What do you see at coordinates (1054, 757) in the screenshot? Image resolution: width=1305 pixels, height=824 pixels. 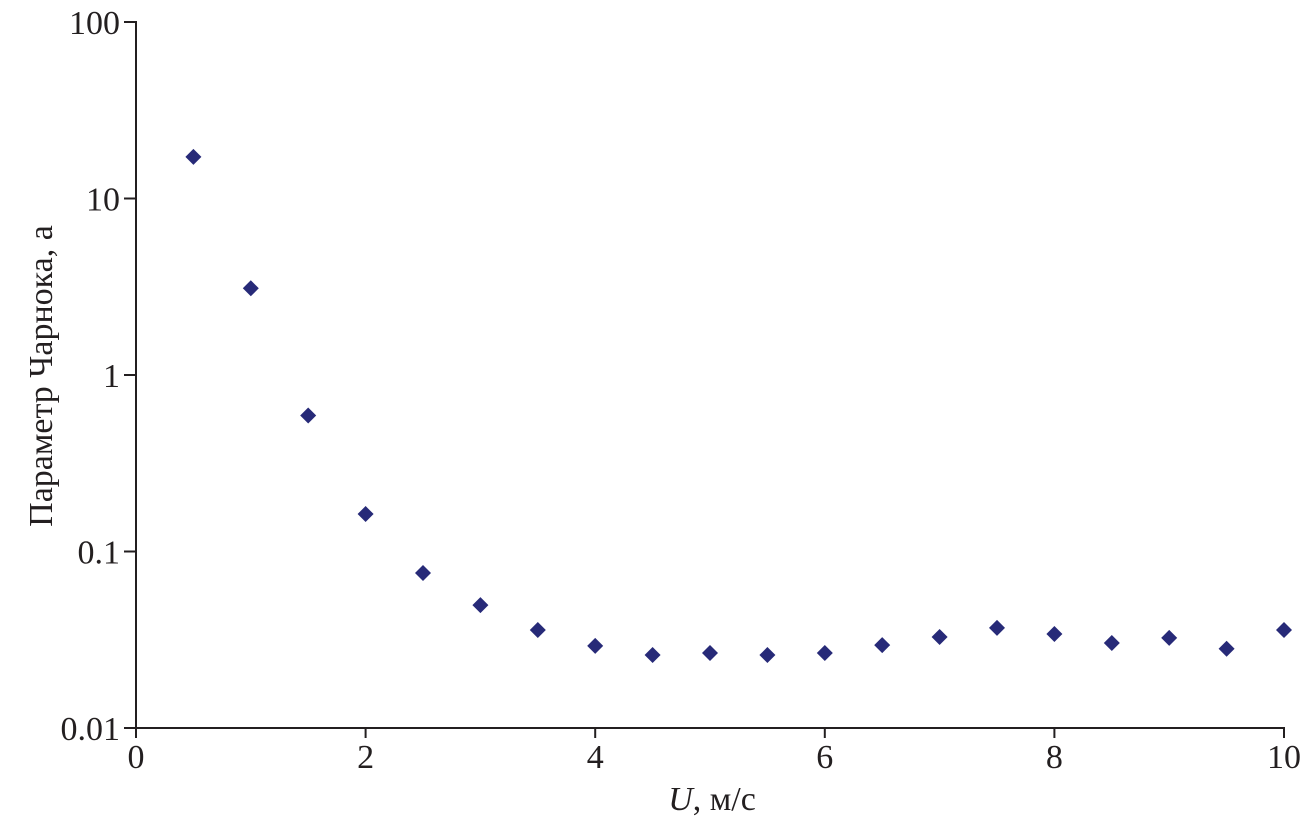 I see `x-tick-label: 8` at bounding box center [1054, 757].